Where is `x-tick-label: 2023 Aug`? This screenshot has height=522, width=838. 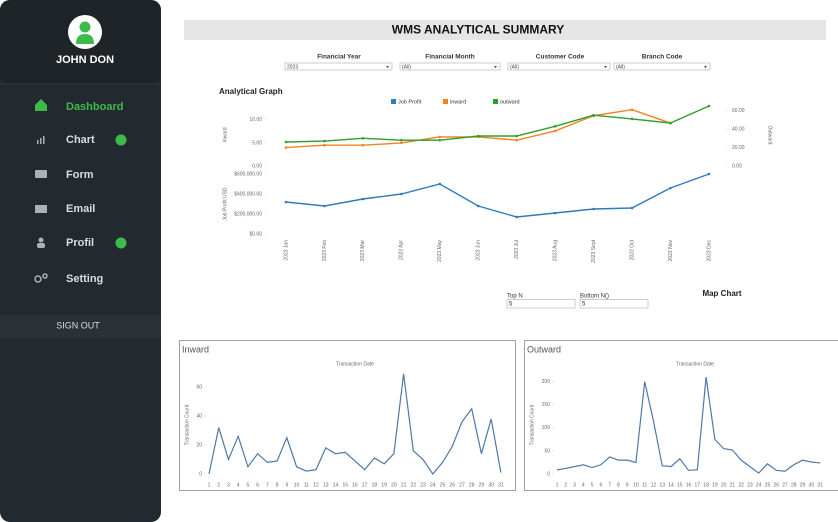 x-tick-label: 2023 Aug is located at coordinates (555, 250).